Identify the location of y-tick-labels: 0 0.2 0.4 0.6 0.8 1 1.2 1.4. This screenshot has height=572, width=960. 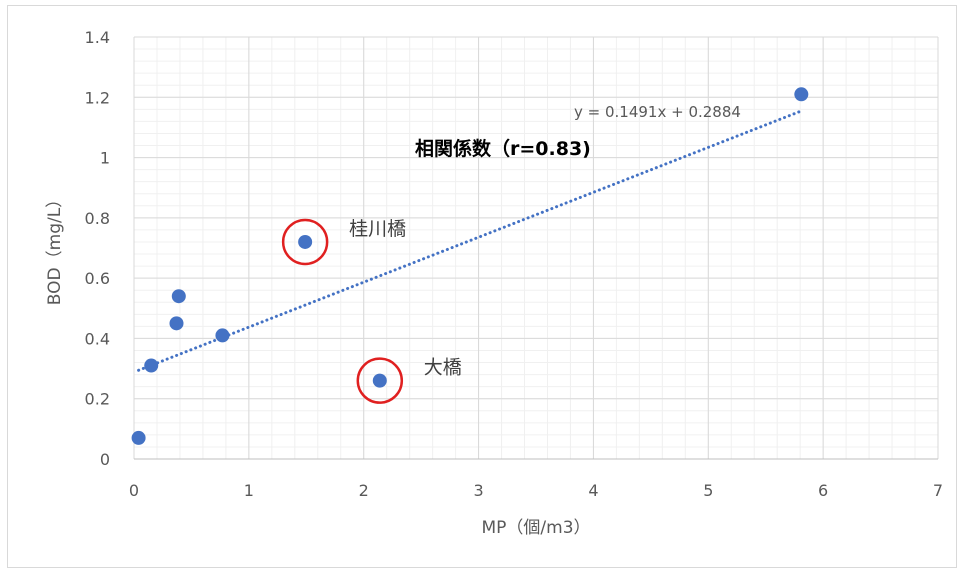
(97, 248).